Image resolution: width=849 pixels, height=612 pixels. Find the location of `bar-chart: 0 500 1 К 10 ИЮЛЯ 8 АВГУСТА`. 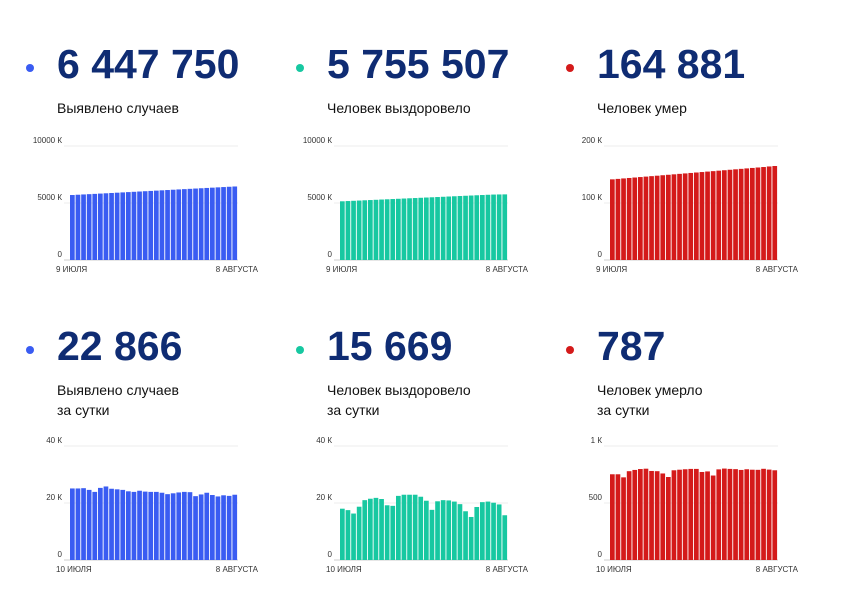

bar-chart: 0 500 1 К 10 ИЮЛЯ 8 АВГУСТА is located at coordinates (694, 505).